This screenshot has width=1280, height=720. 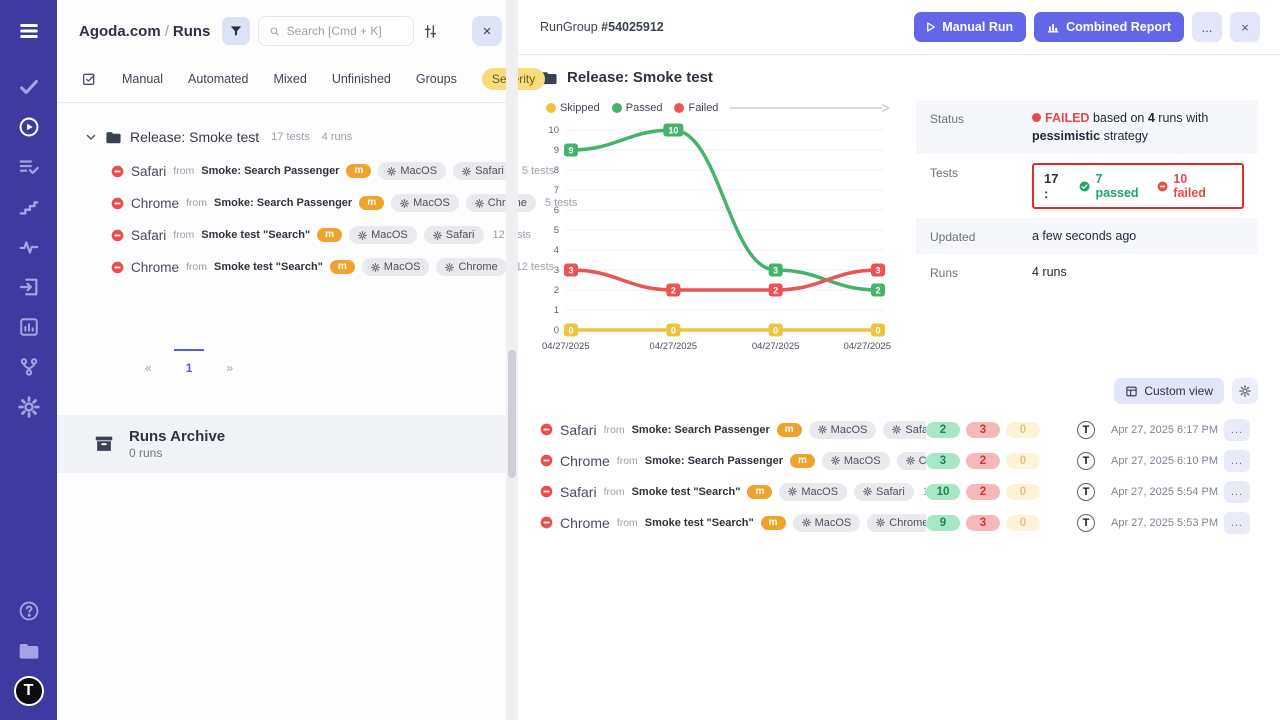 What do you see at coordinates (636, 108) in the screenshot?
I see `legend-item-passed: Passed` at bounding box center [636, 108].